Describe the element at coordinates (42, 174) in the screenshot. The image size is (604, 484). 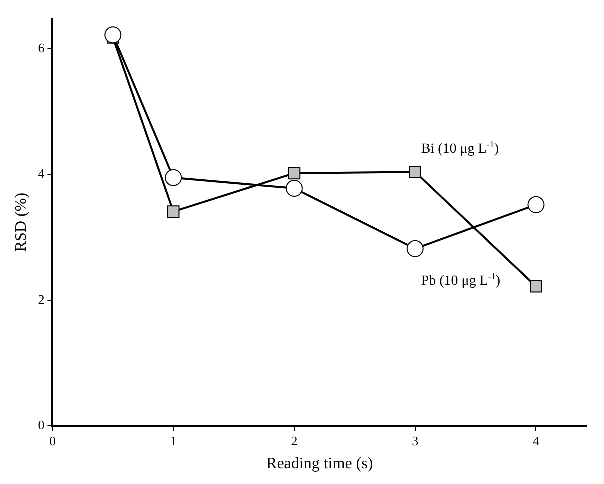
I see `y-tick-label: 4` at that location.